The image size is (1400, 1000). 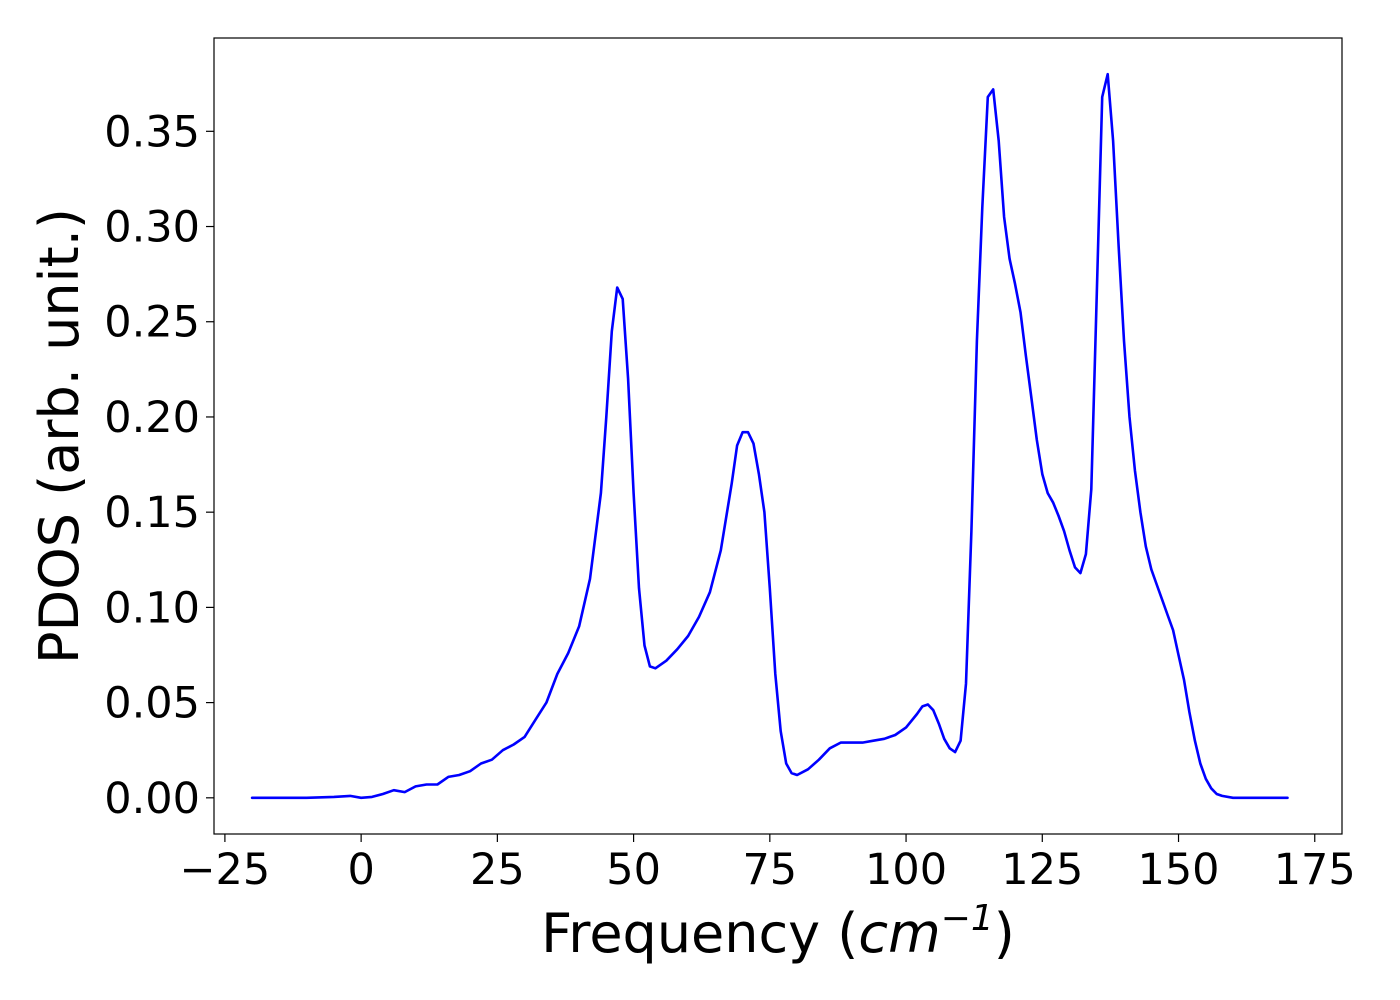 What do you see at coordinates (152, 132) in the screenshot?
I see `y-tick-label: 0.35` at bounding box center [152, 132].